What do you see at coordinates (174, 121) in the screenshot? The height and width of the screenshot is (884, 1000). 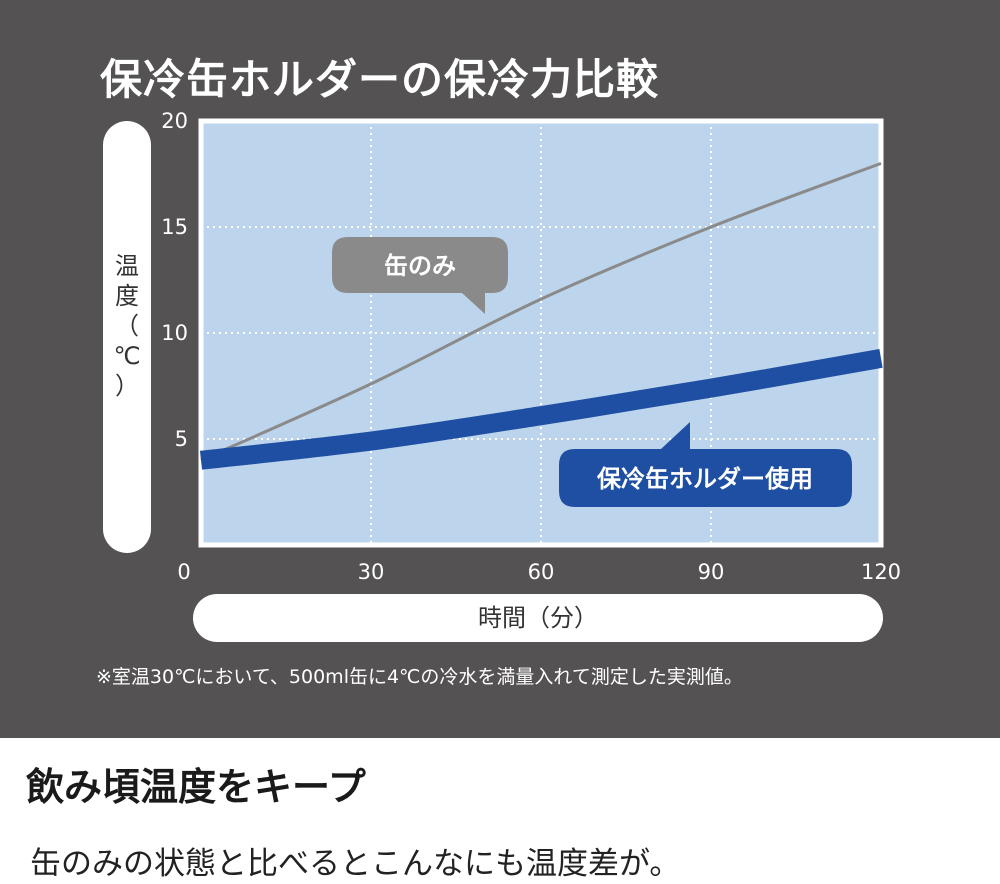 I see `y-tick-label: 20` at bounding box center [174, 121].